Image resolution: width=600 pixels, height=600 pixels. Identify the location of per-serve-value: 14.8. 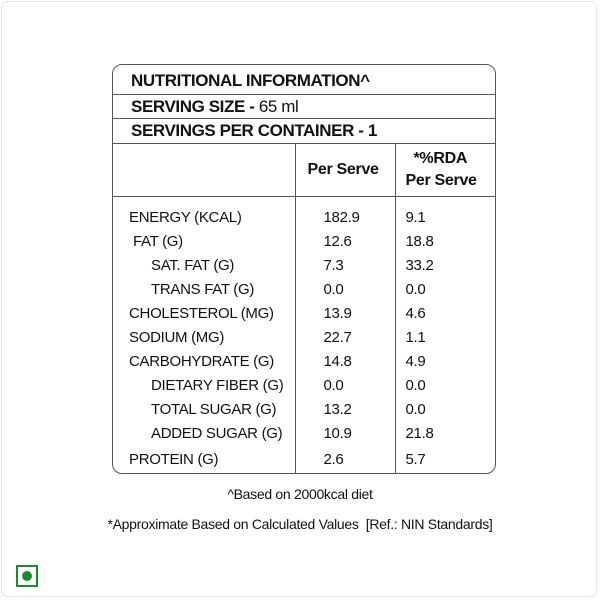
(345, 361).